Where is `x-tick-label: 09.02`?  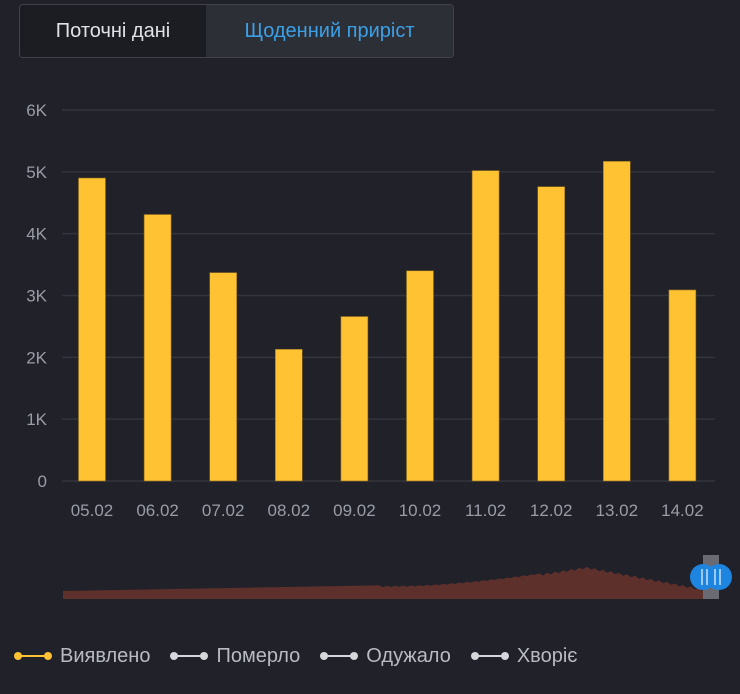 x-tick-label: 09.02 is located at coordinates (354, 510).